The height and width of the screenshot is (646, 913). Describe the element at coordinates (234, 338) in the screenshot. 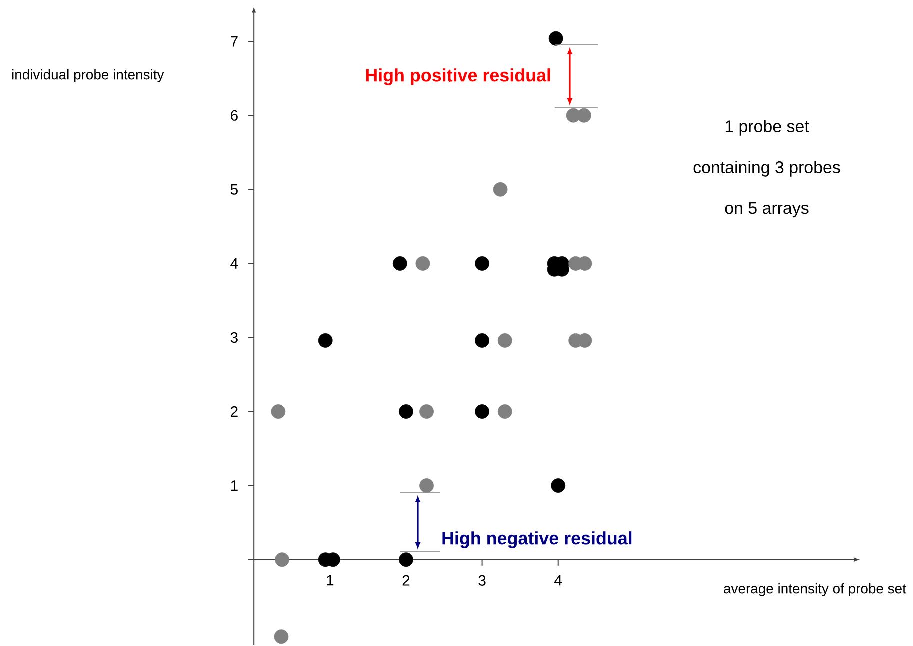

I see `y-tick-label: 3` at that location.